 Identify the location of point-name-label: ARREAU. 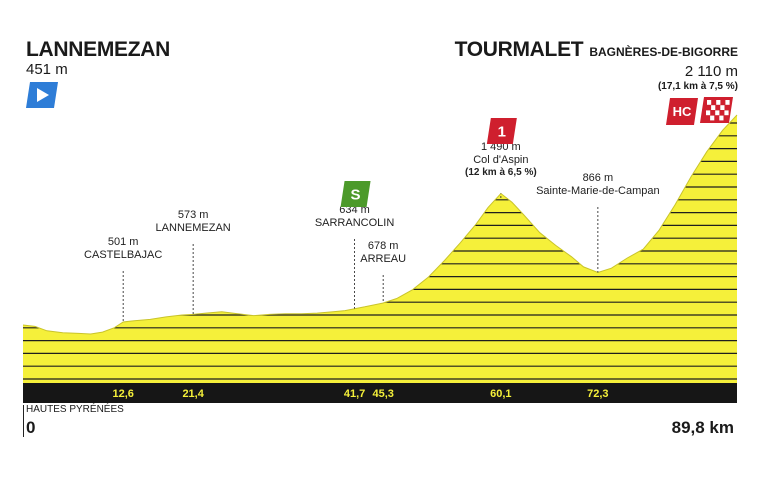
(383, 259).